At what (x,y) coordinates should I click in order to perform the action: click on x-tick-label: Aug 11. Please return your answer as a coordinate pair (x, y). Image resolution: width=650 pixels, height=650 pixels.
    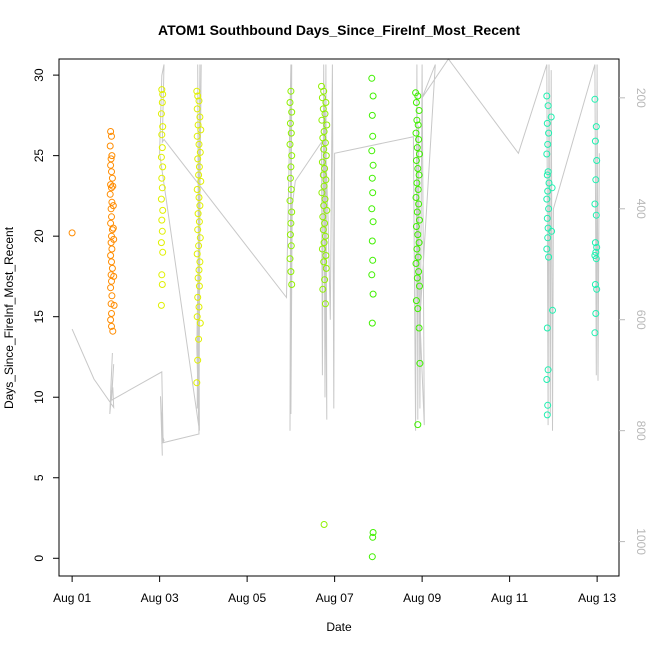
    Looking at the image, I should click on (509, 598).